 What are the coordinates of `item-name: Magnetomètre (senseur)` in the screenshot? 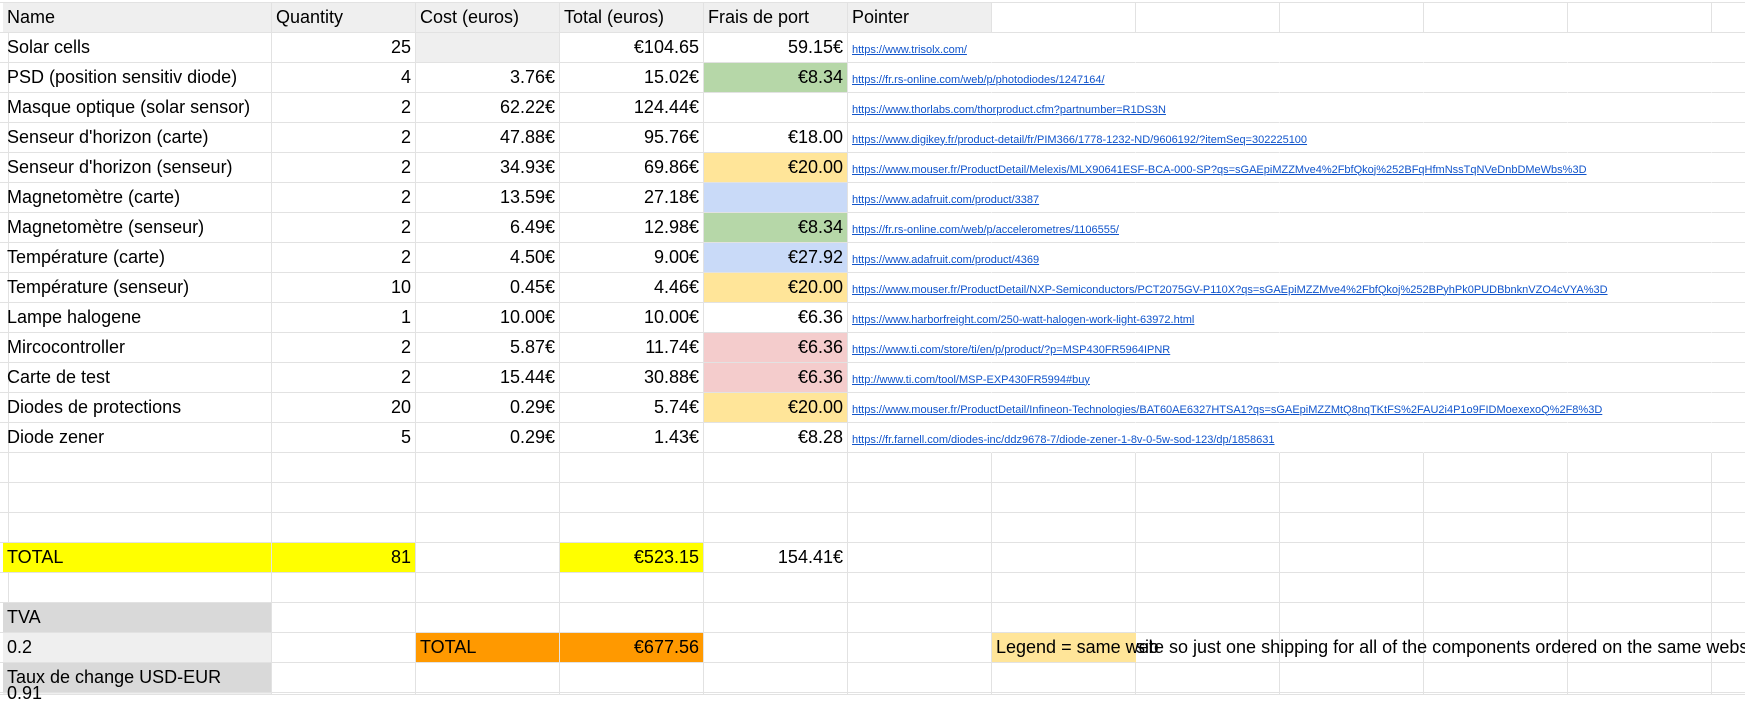 It's located at (137, 228).